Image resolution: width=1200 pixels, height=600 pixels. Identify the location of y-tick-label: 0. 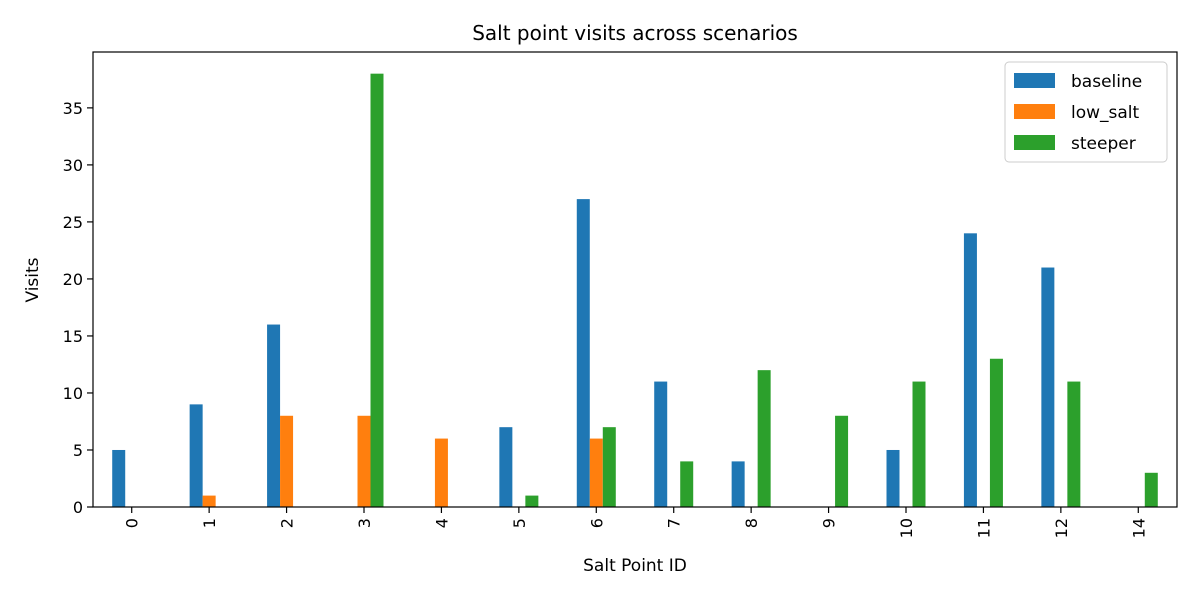
(78, 507).